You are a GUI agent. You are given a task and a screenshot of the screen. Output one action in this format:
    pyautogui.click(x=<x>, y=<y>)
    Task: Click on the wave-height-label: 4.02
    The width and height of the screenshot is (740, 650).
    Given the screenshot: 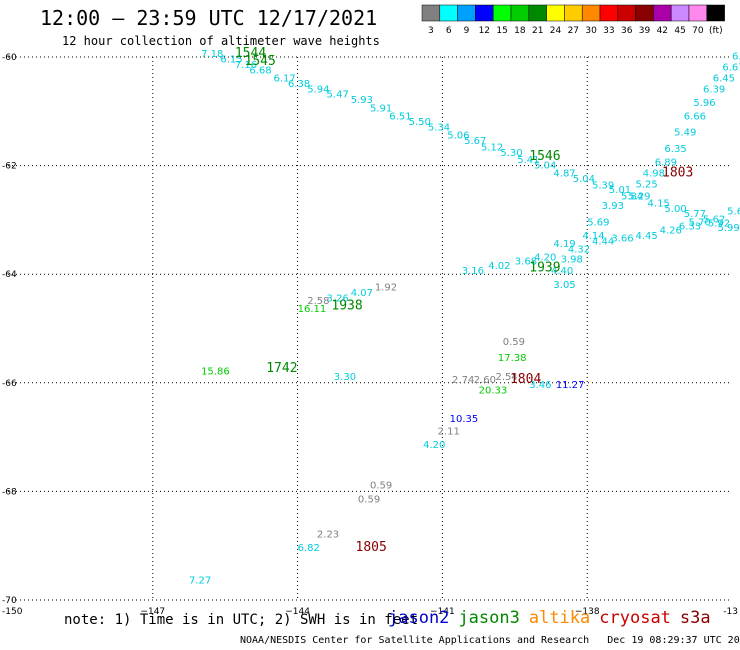 What is the action you would take?
    pyautogui.click(x=499, y=266)
    